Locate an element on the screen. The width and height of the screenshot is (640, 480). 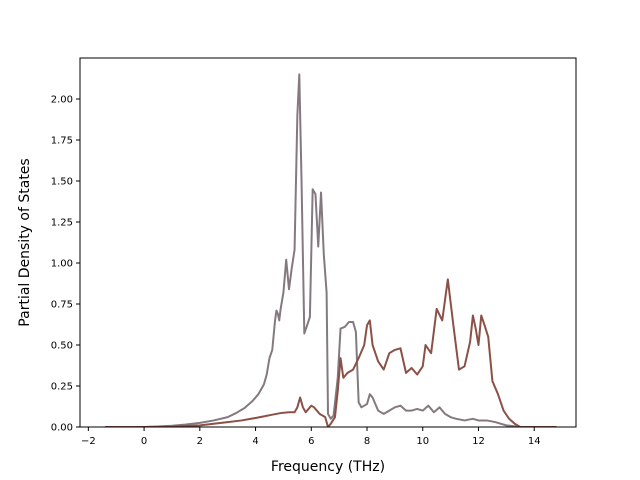
x-tick-label: 12 is located at coordinates (478, 441).